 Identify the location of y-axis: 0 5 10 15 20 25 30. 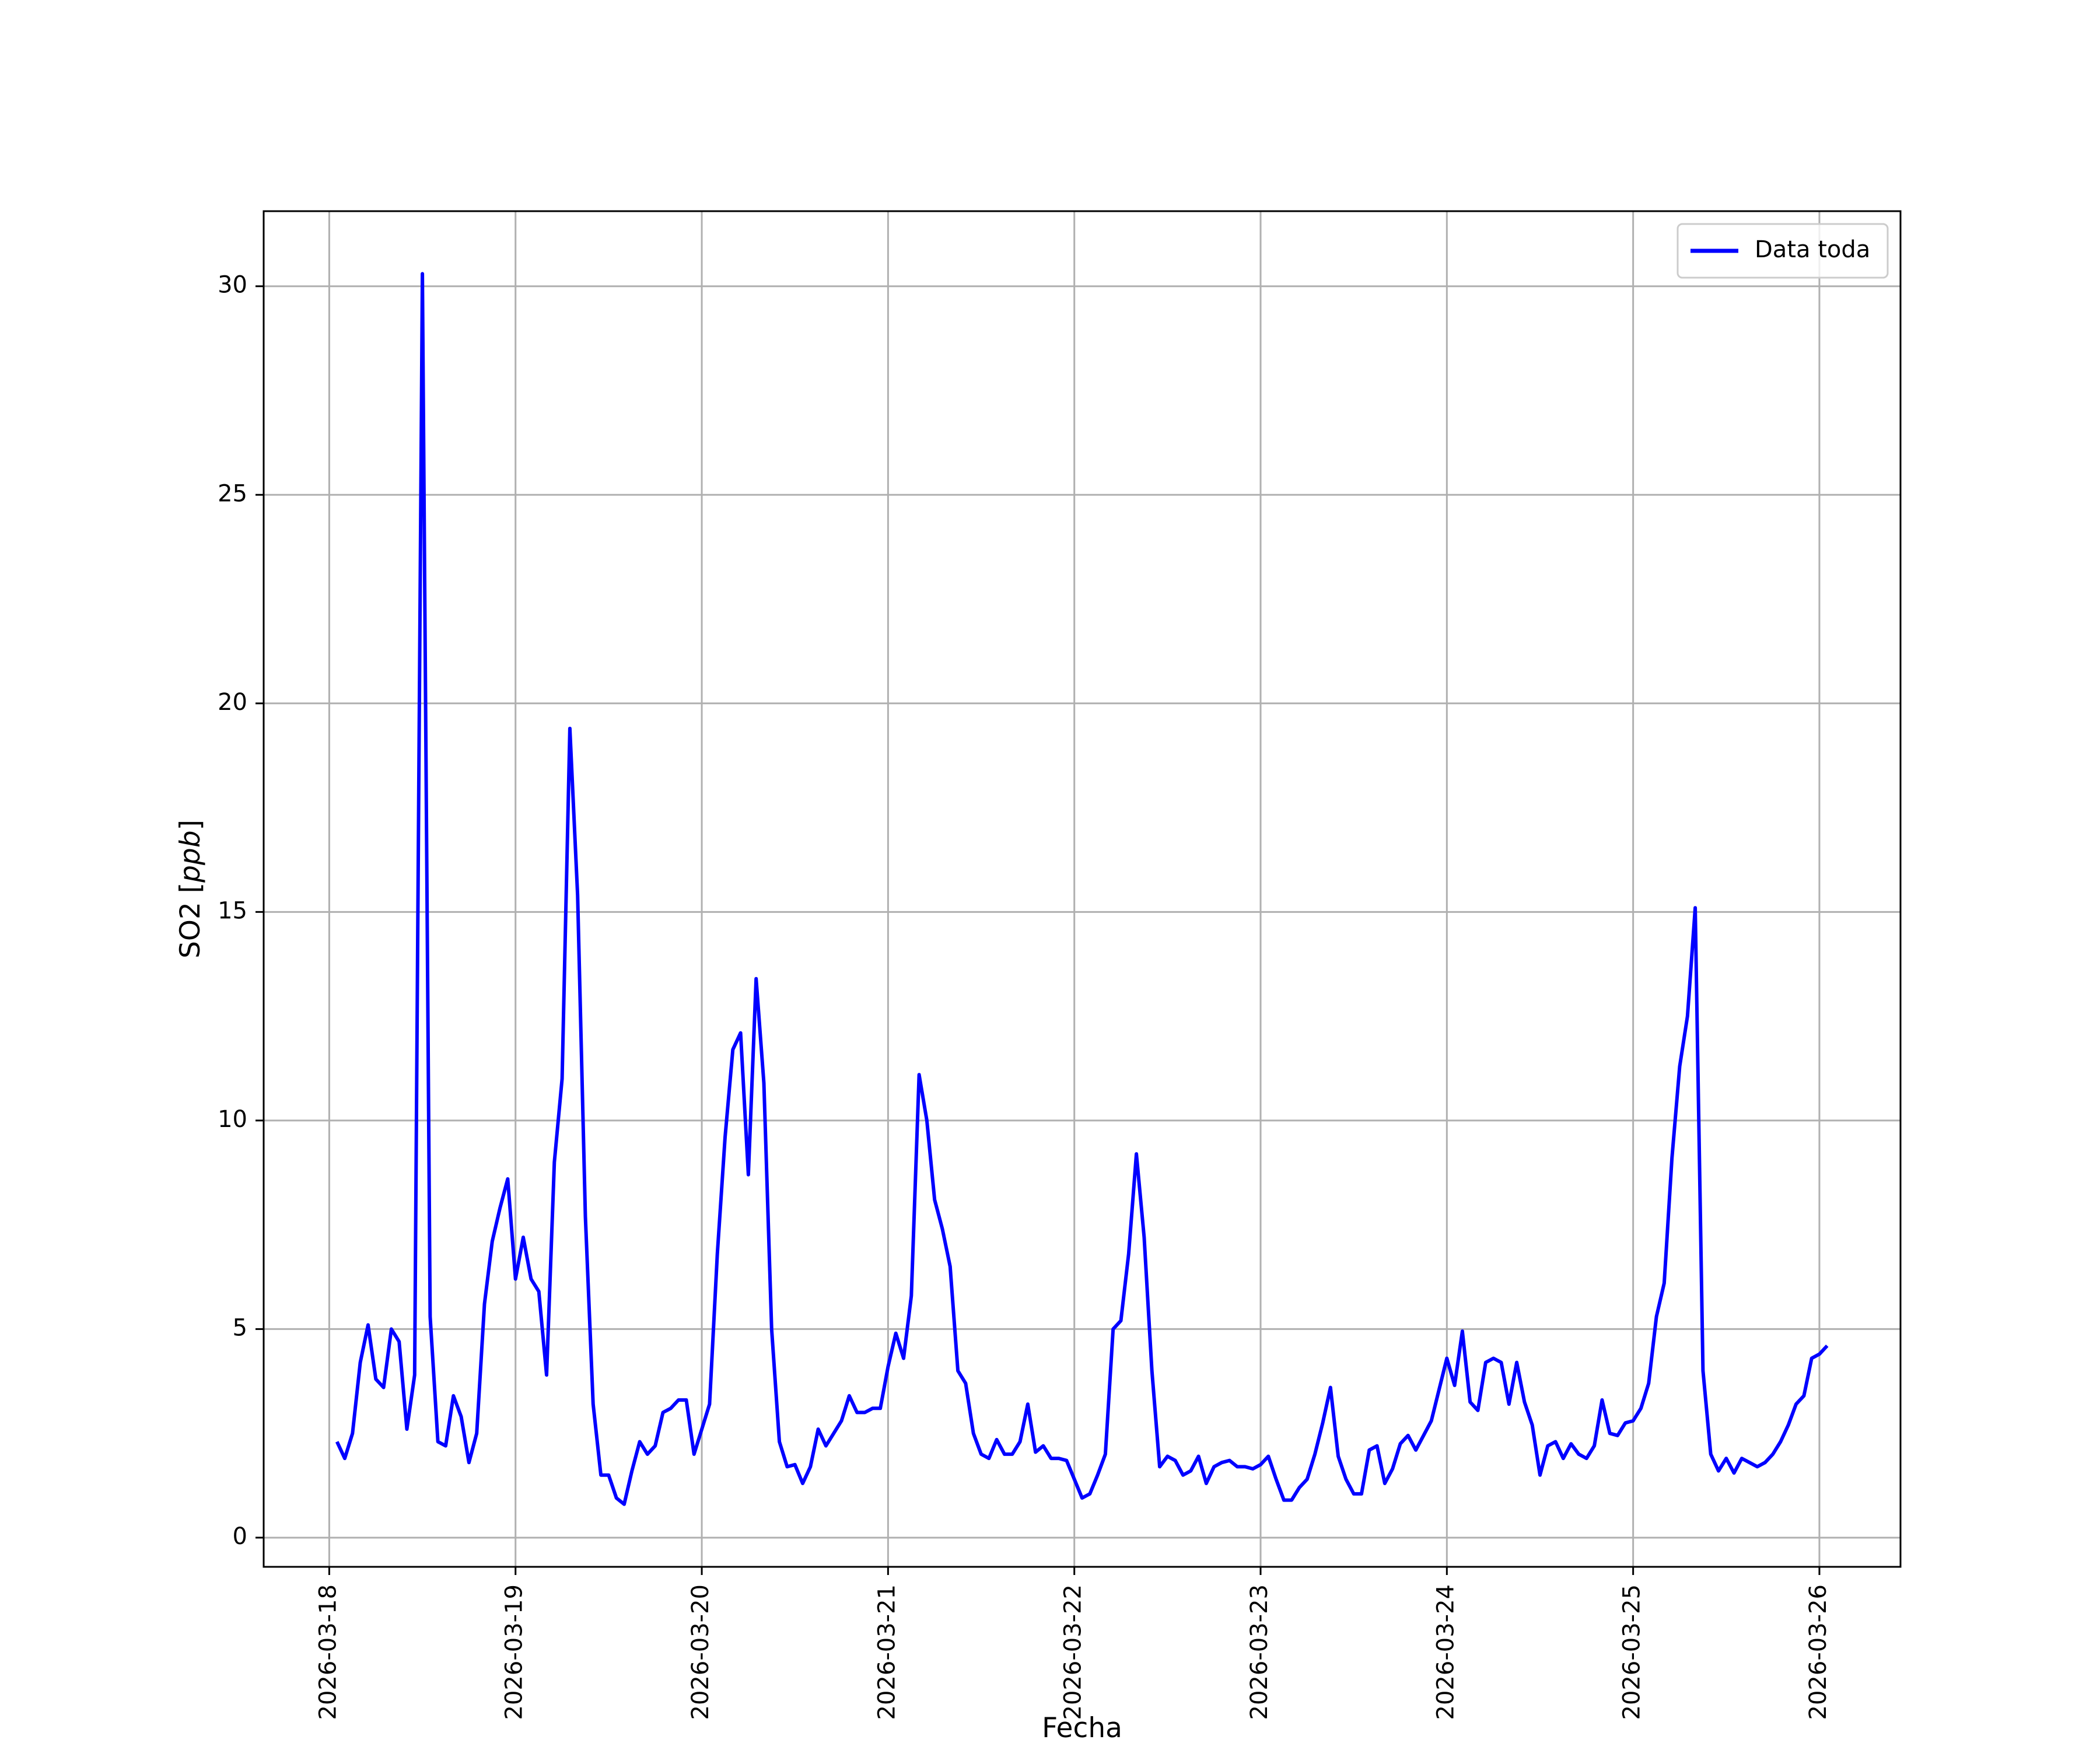
(241, 911).